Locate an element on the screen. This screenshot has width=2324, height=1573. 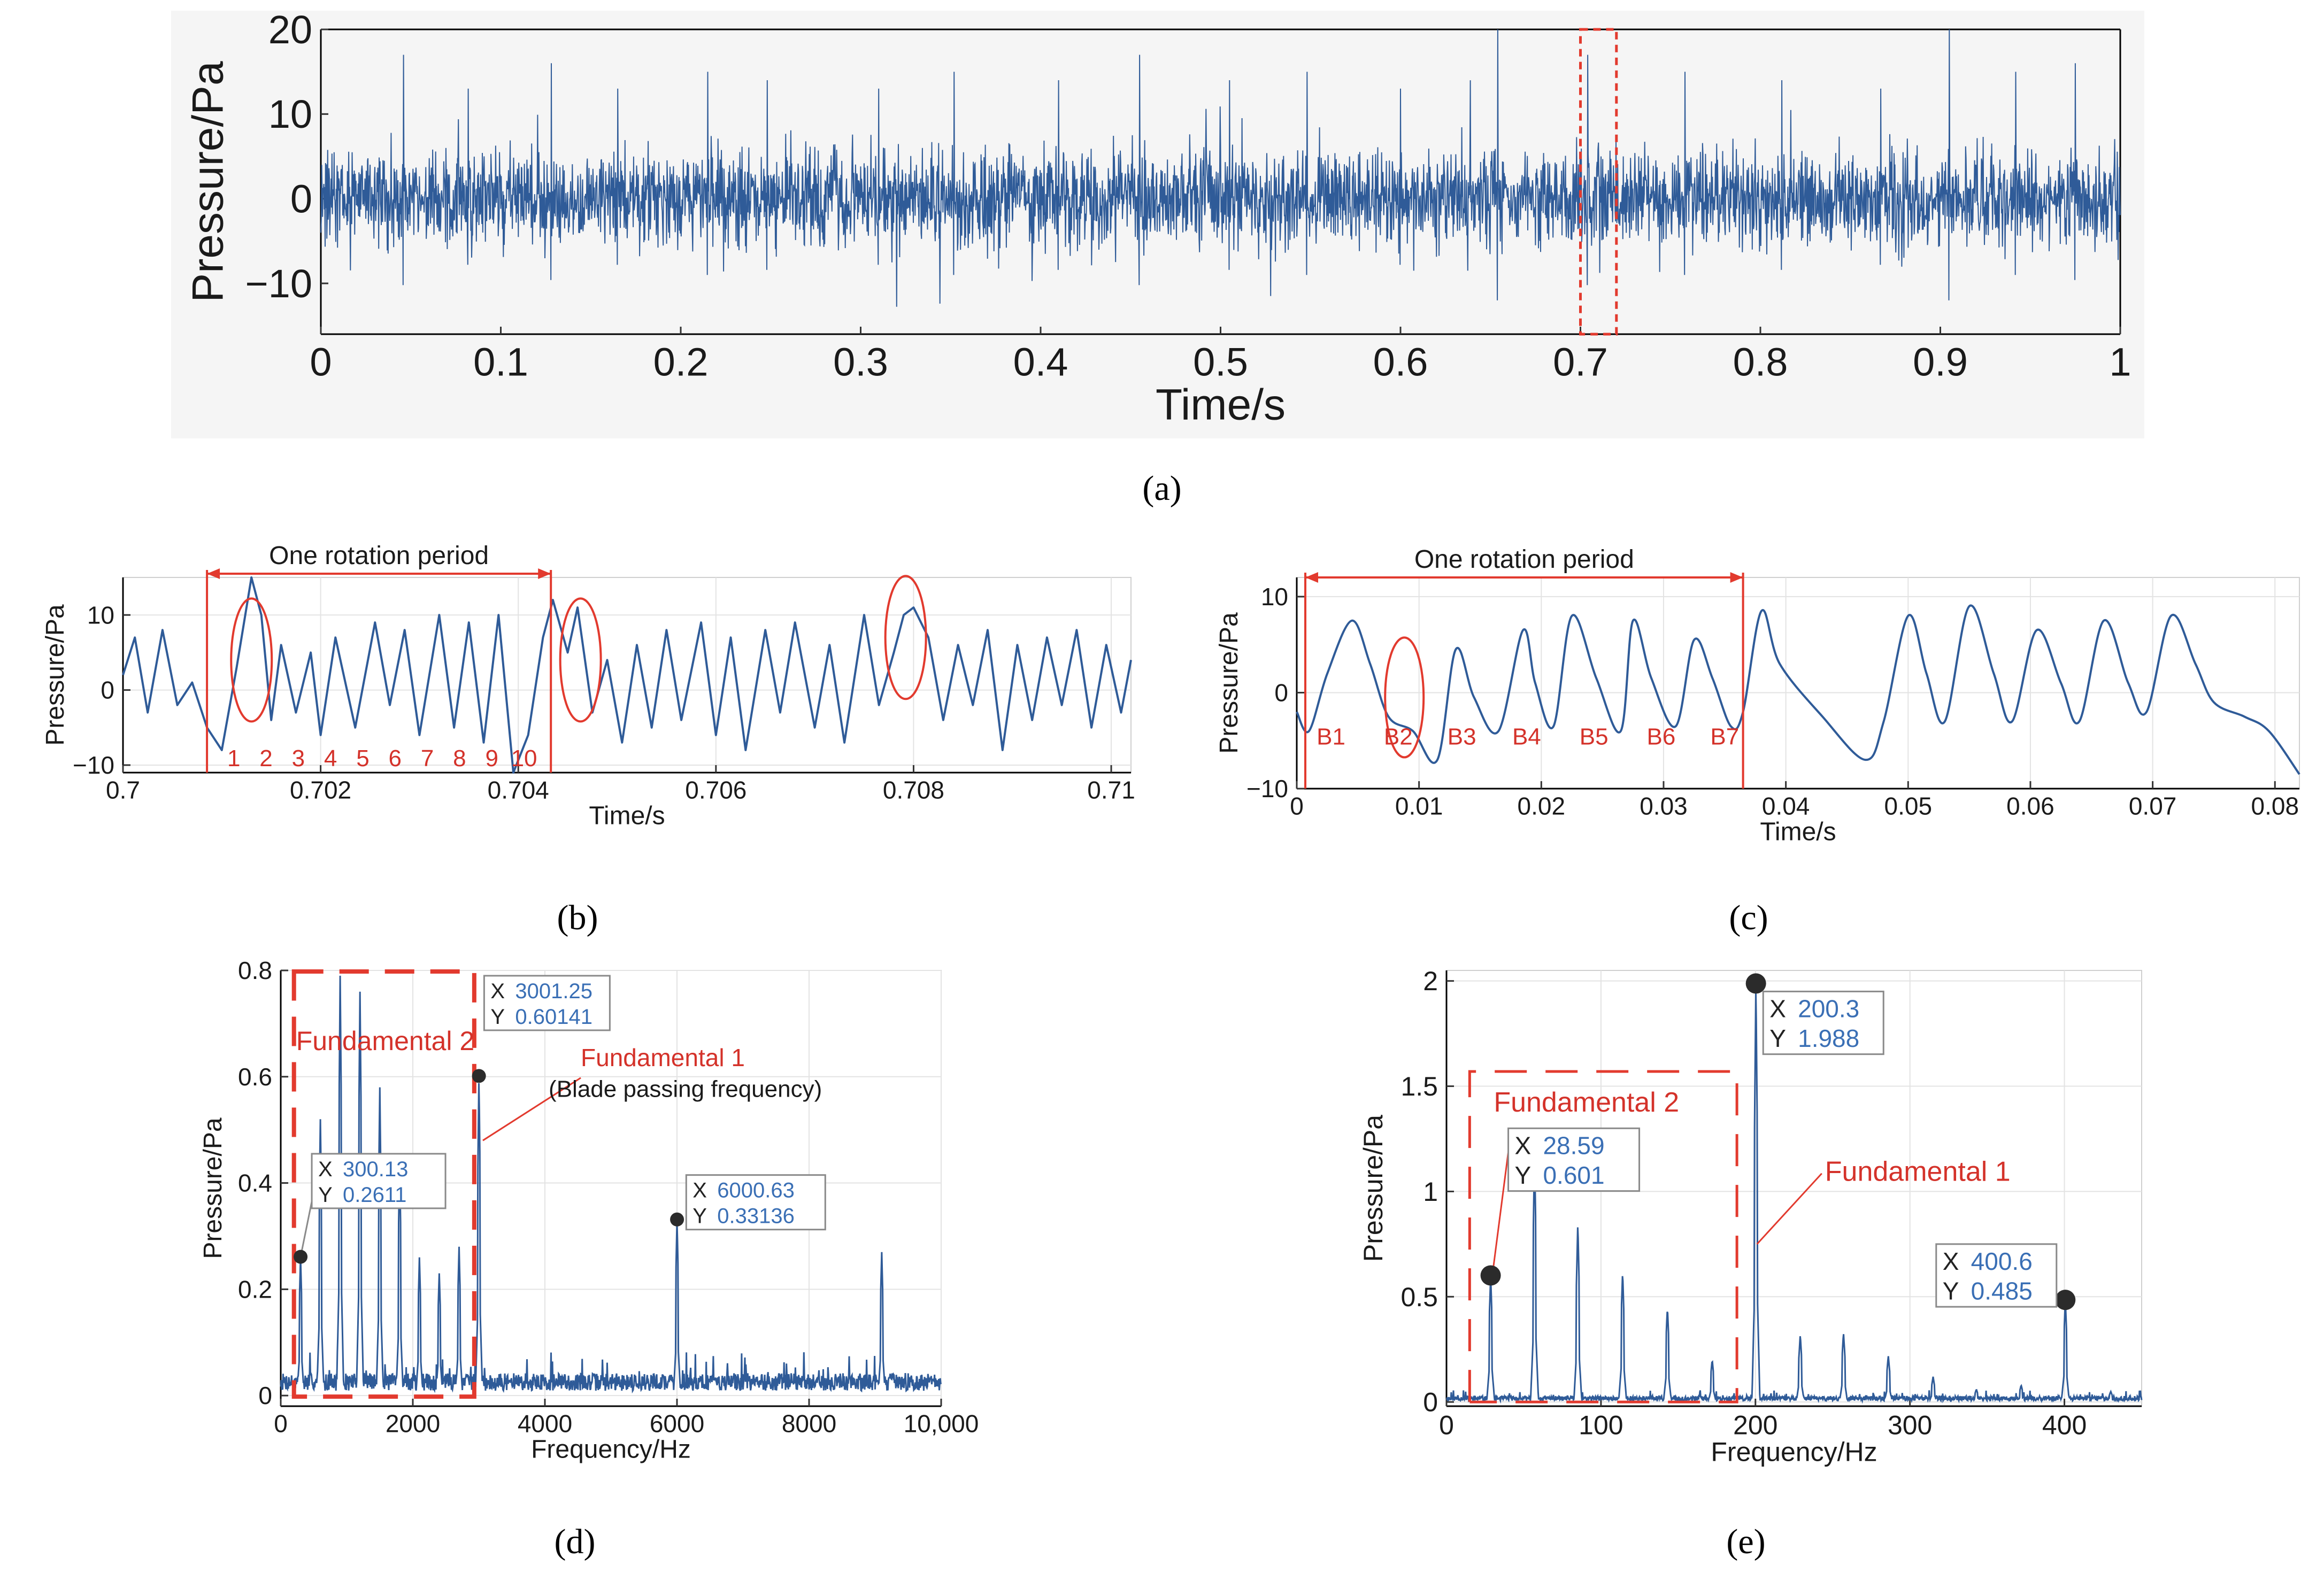
peak-ellipse-b is located at coordinates (580, 660).